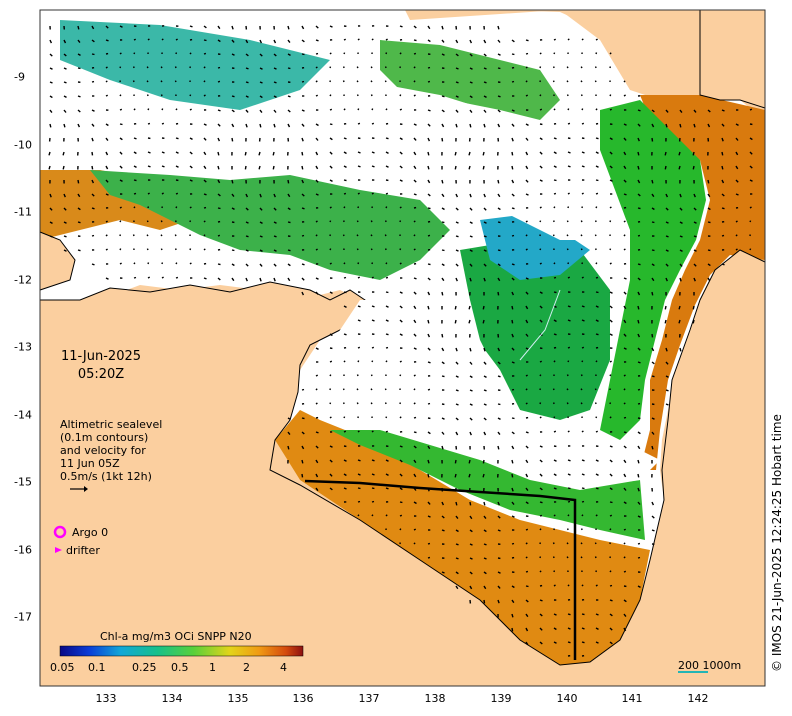 The image size is (792, 716). What do you see at coordinates (23, 617) in the screenshot?
I see `y-tick-label: -17` at bounding box center [23, 617].